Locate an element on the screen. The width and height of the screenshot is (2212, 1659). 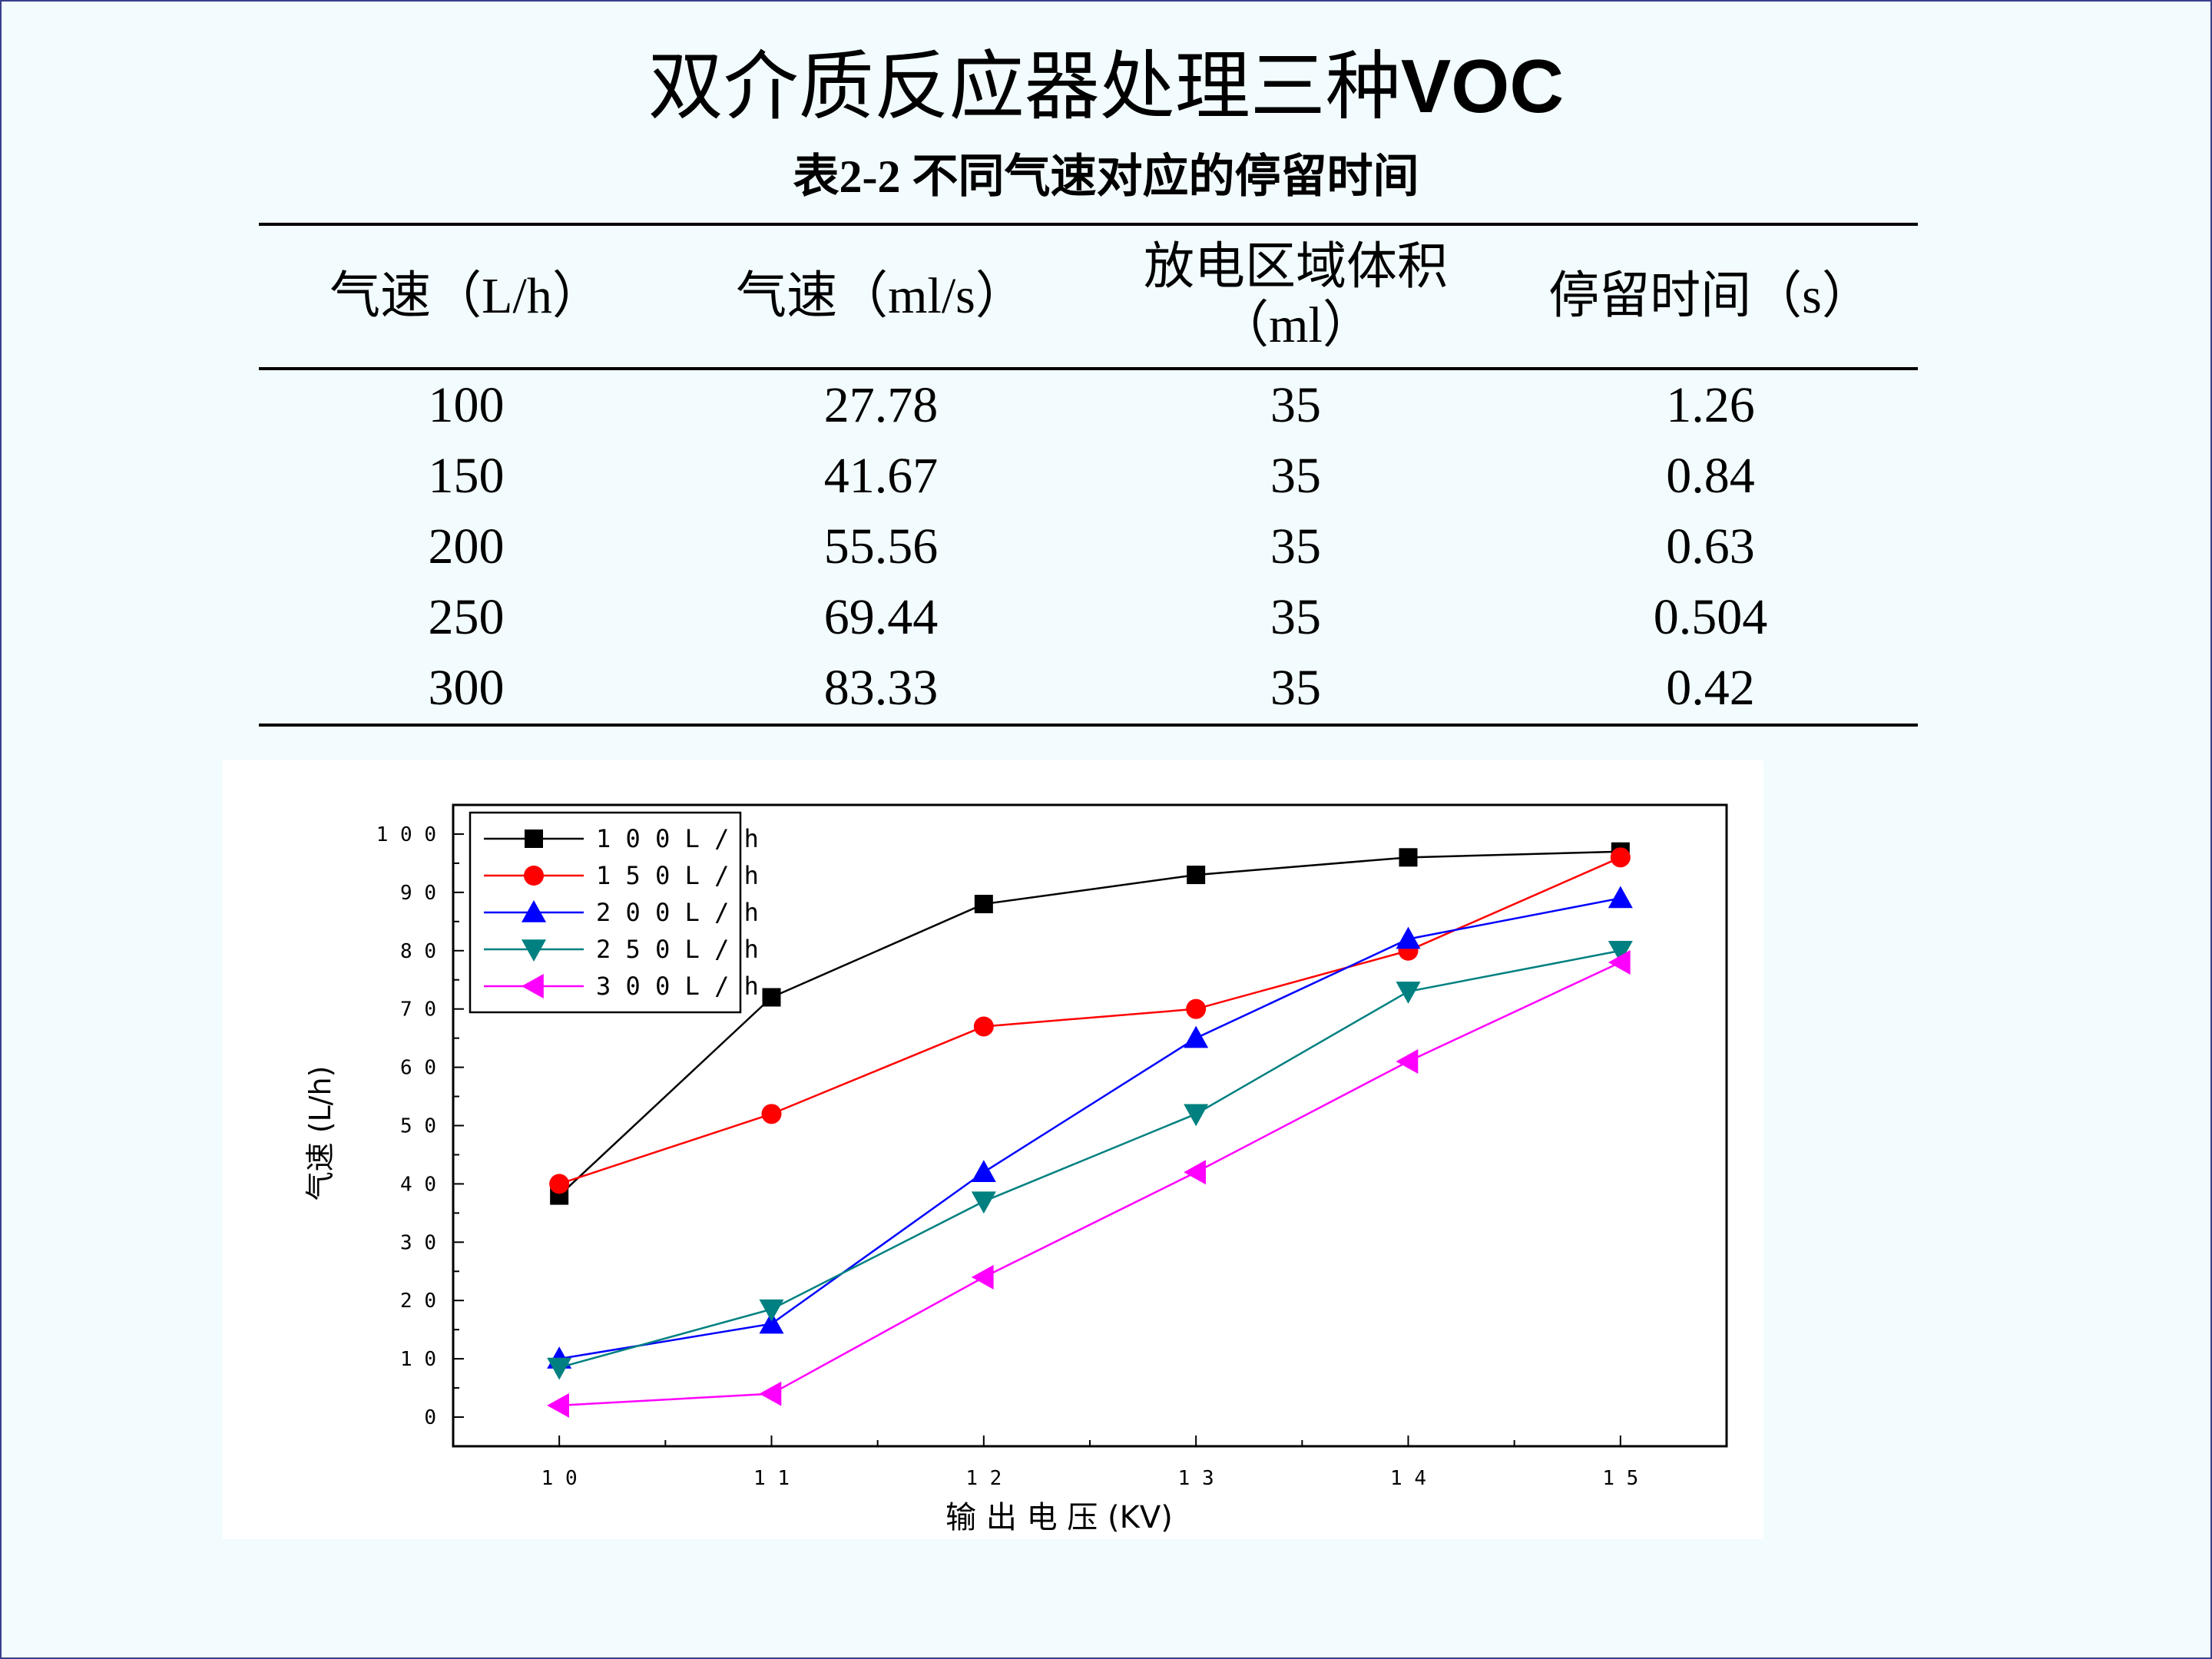
slide-title: 双介质反应器处理三种VOC is located at coordinates (1106, 87).